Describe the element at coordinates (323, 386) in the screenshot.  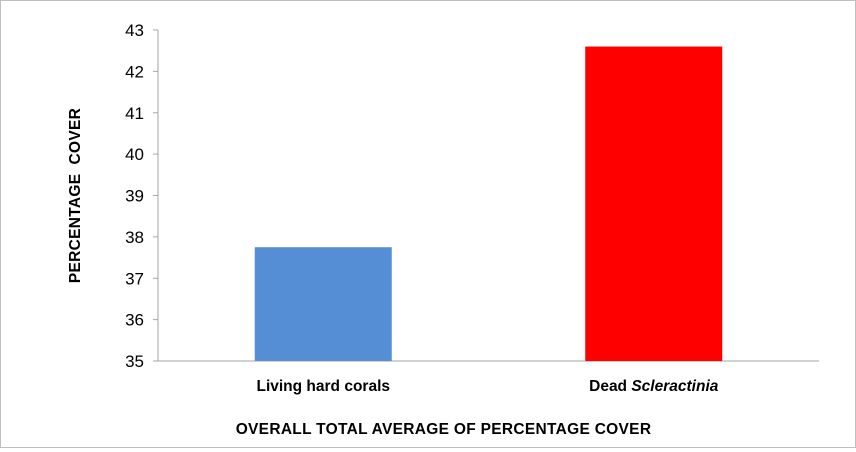
I see `x-category-label: Living hard corals` at that location.